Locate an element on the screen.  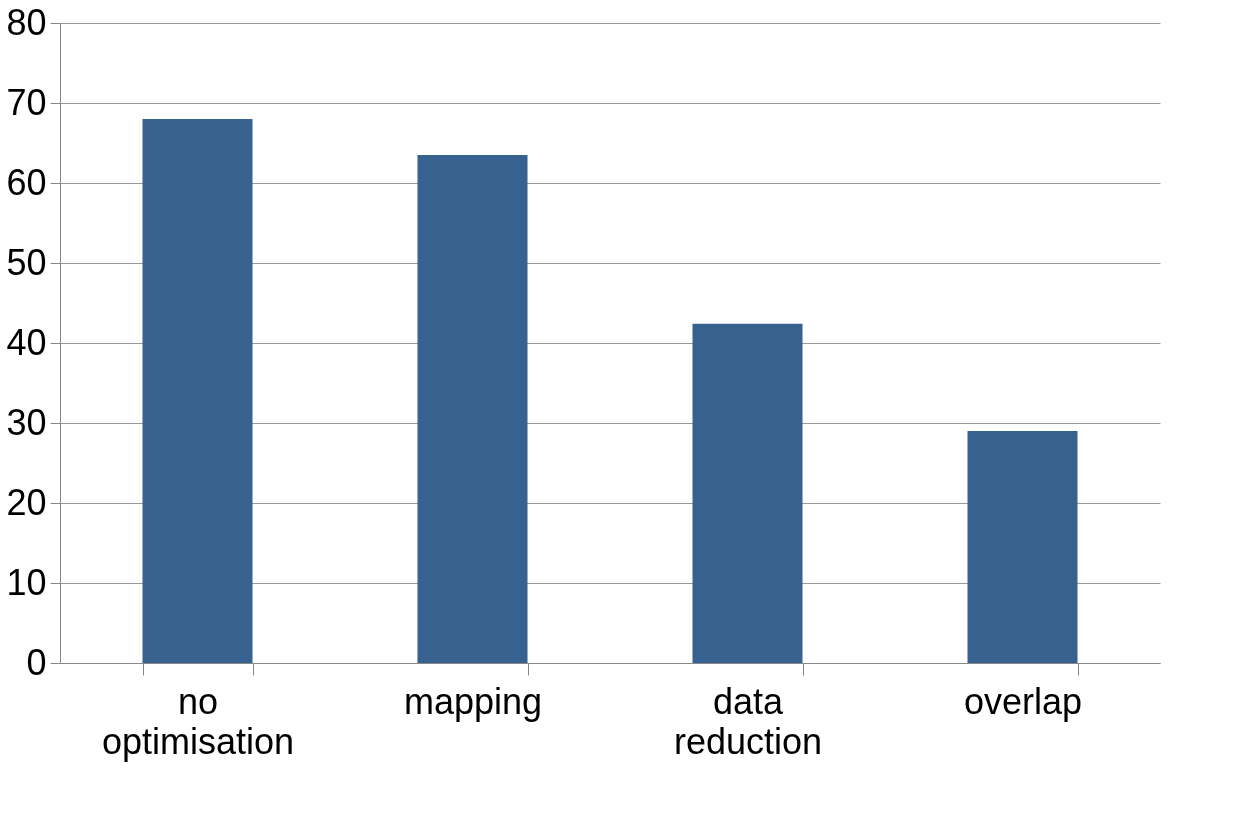
y-tick-label: 80 is located at coordinates (26, 22).